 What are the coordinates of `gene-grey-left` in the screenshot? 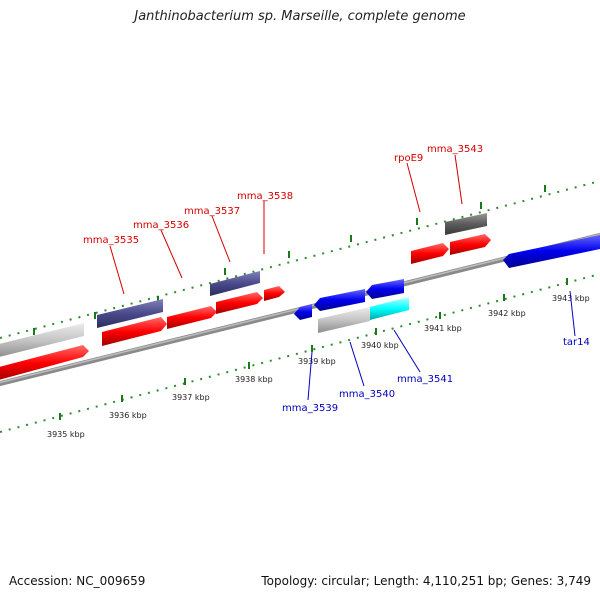 It's located at (42, 340).